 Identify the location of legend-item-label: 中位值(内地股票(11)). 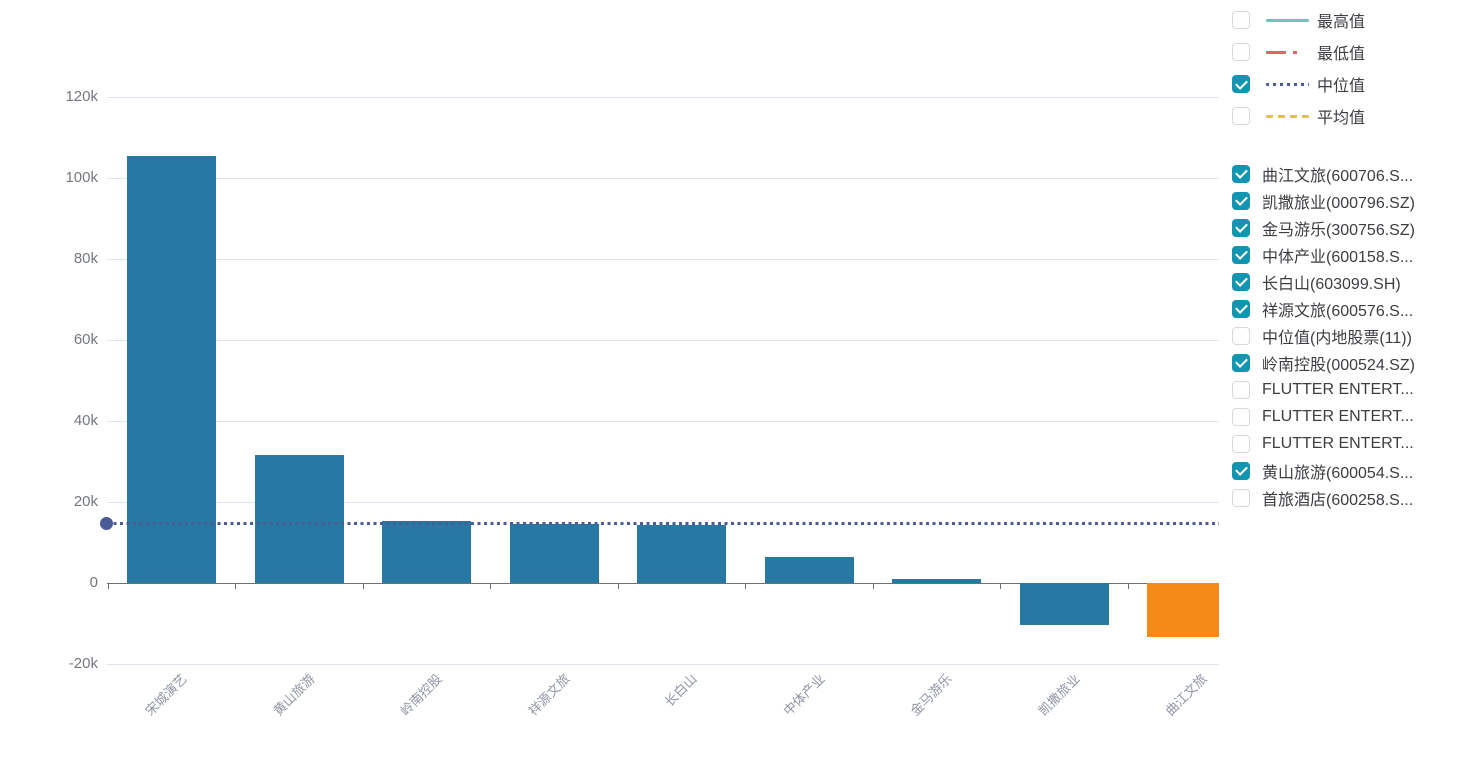
(1337, 338).